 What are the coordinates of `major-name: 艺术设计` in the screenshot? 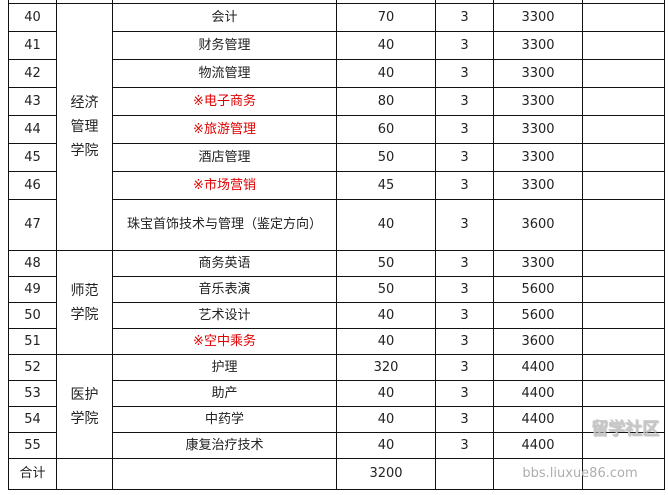 It's located at (224, 315).